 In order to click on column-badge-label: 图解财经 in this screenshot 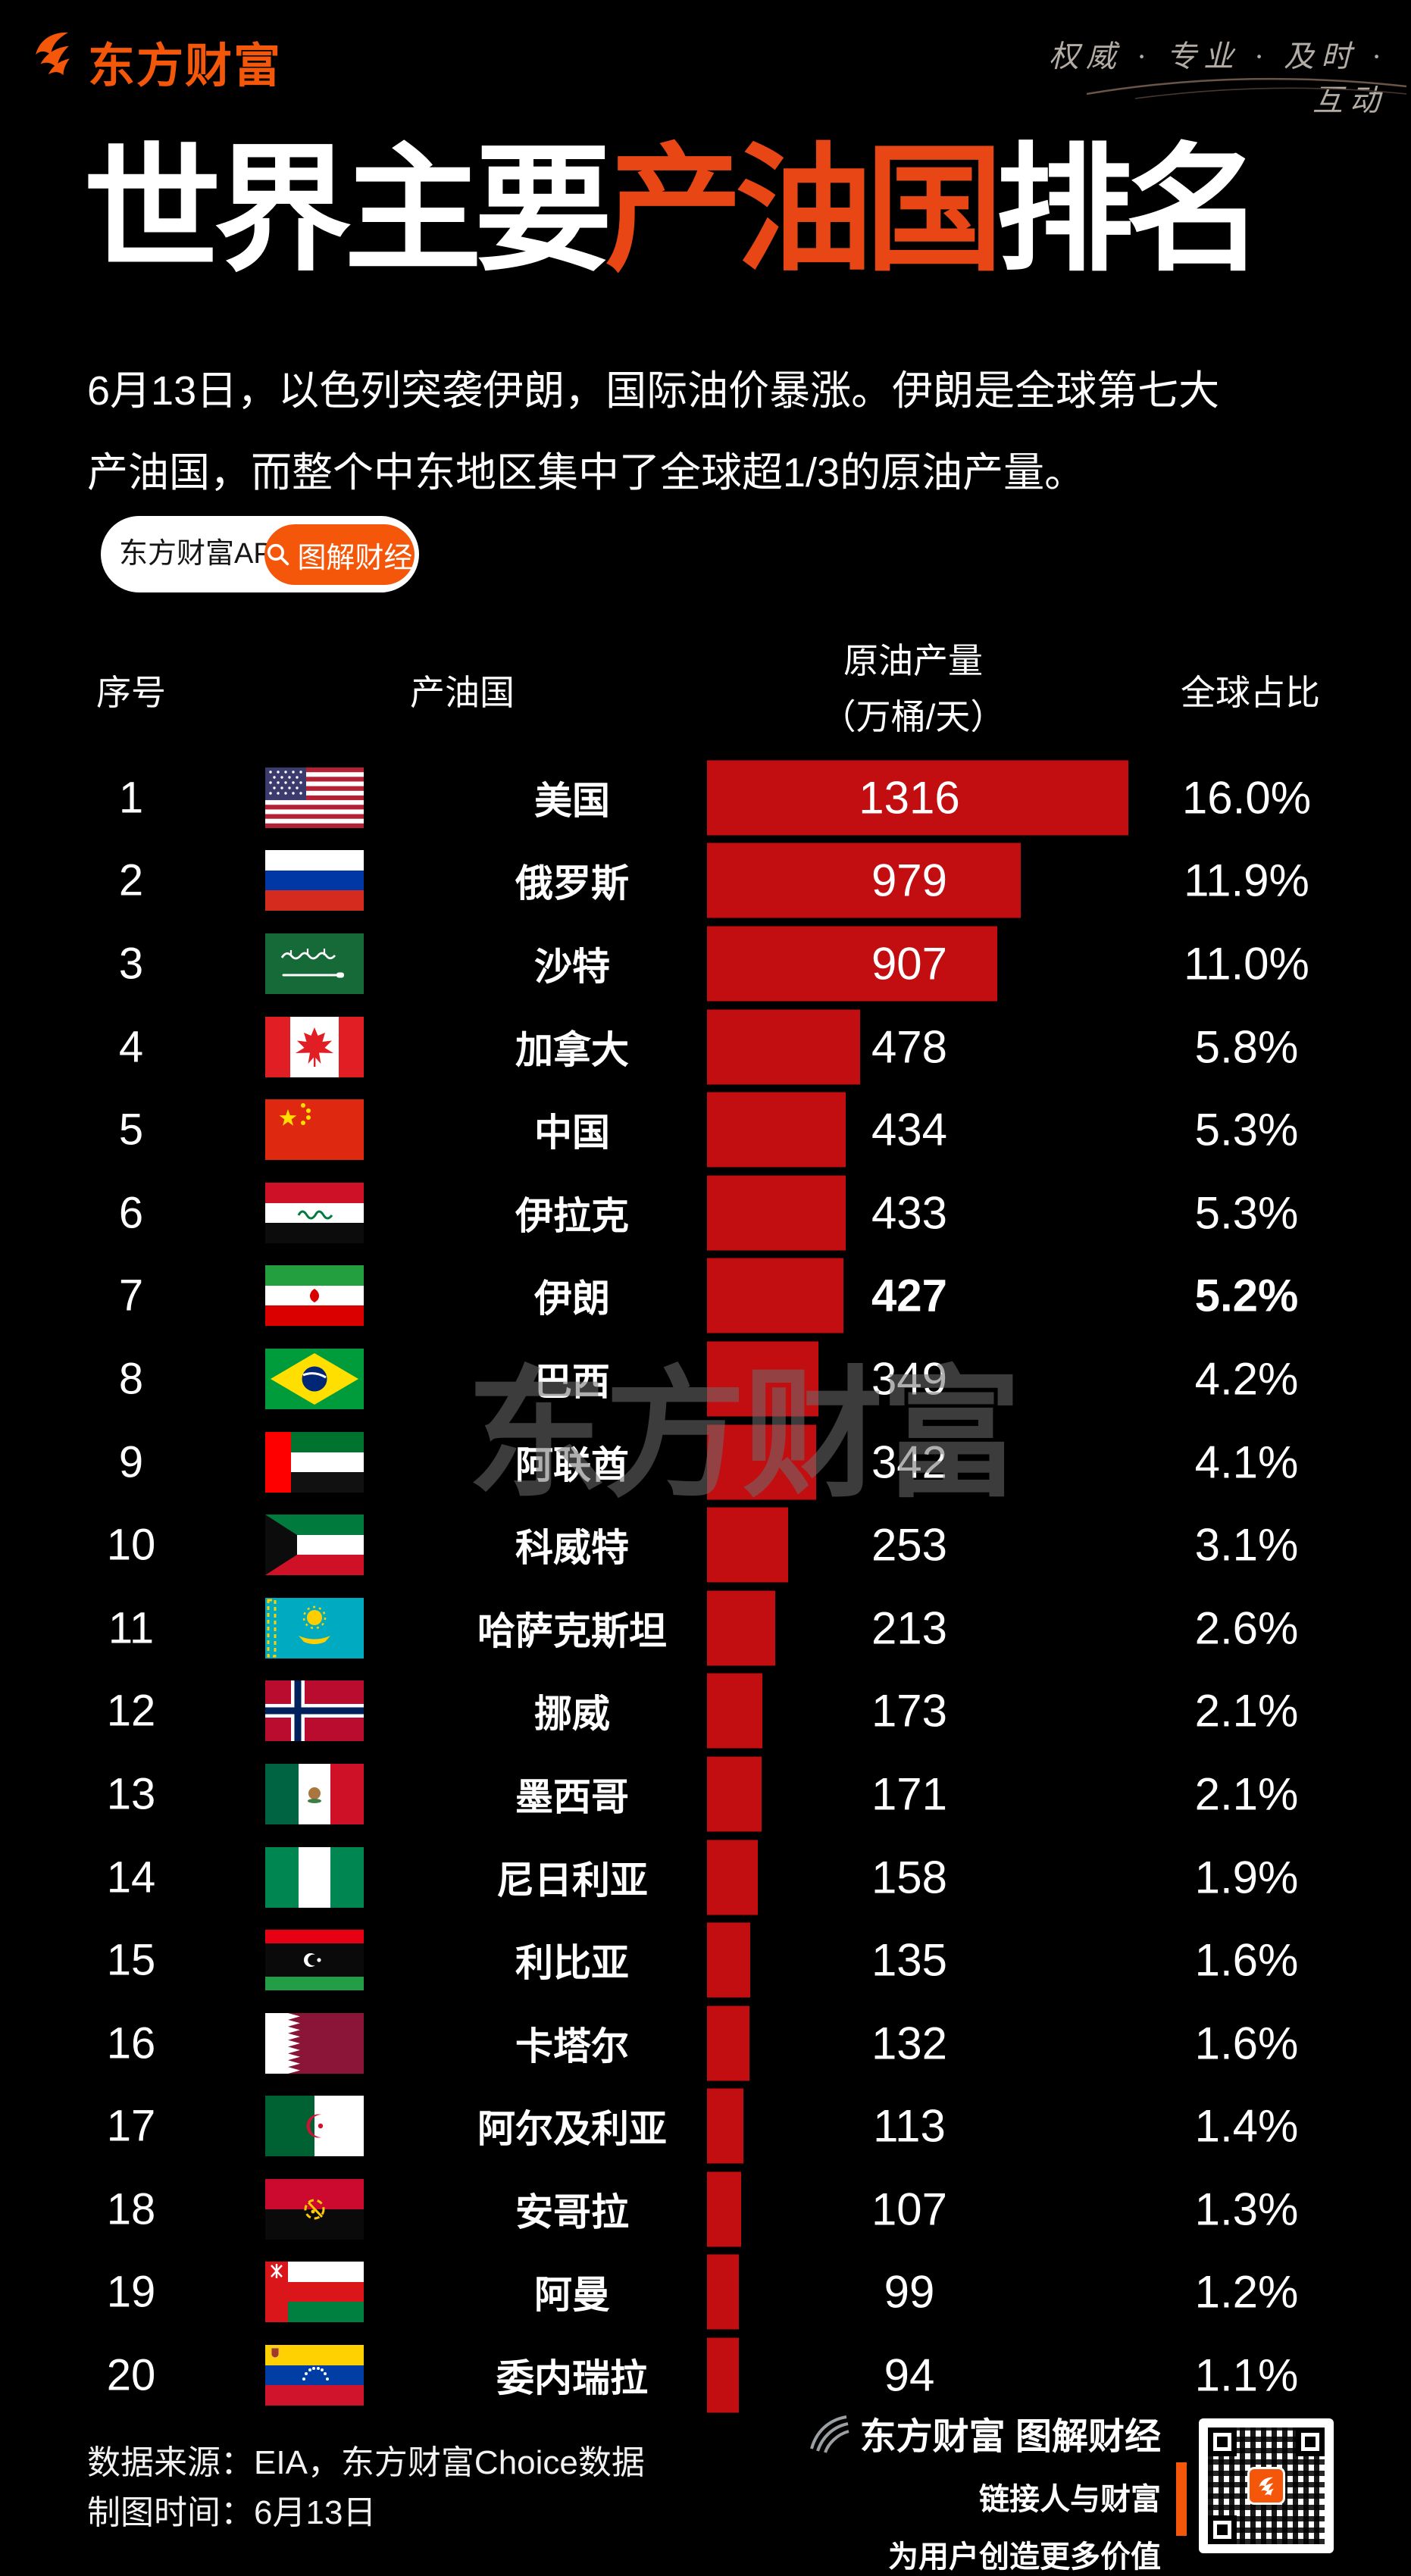, I will do `click(355, 558)`.